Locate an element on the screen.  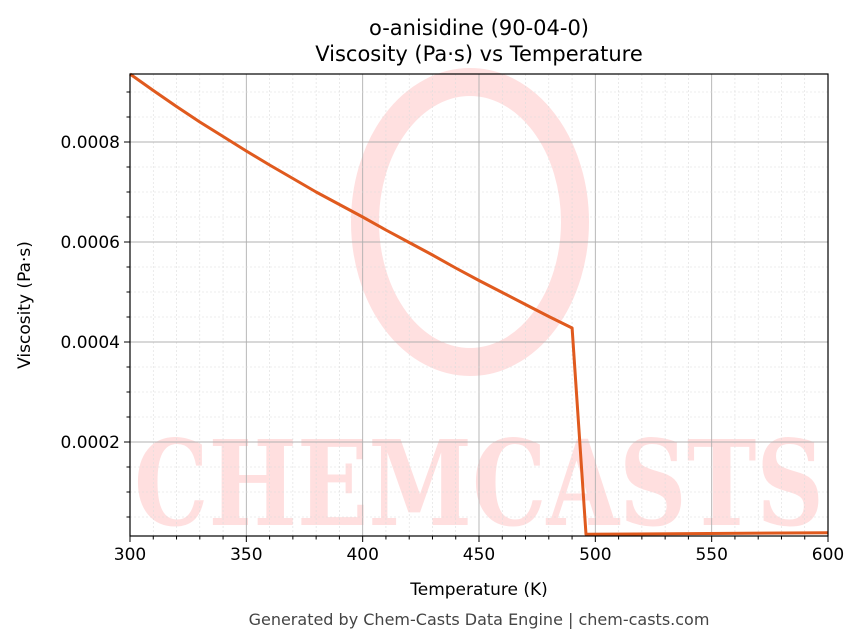
chart-subtitle: Viscosity (Pa·s) vs Temperature is located at coordinates (479, 54).